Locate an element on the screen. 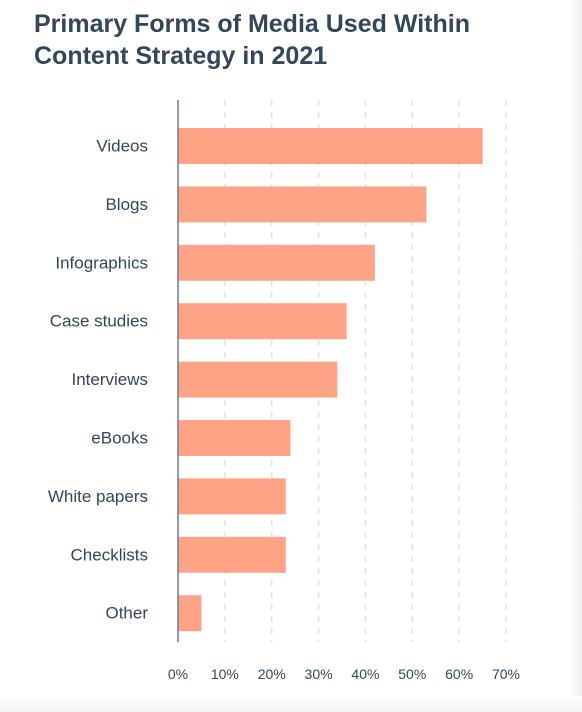  category-label: Videos is located at coordinates (122, 146).